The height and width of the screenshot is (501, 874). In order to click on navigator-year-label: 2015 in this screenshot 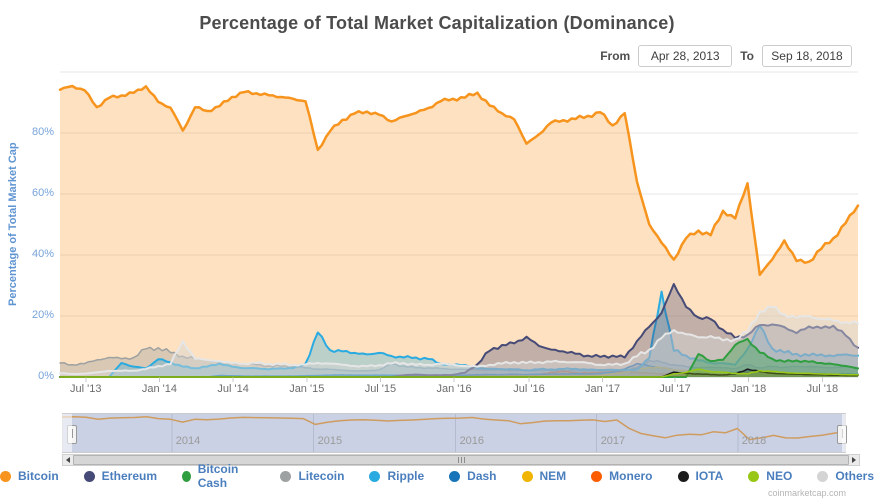, I will do `click(330, 441)`.